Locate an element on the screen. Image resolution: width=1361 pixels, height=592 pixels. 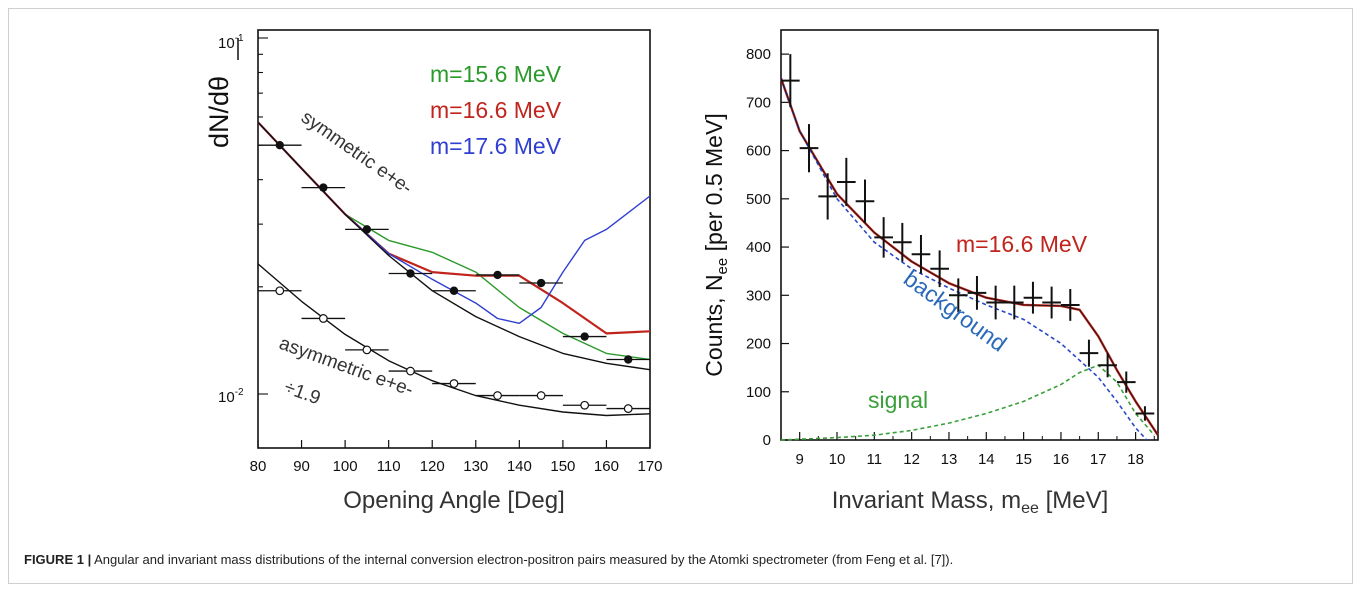
left-x-tick-label: 90 is located at coordinates (301, 466).